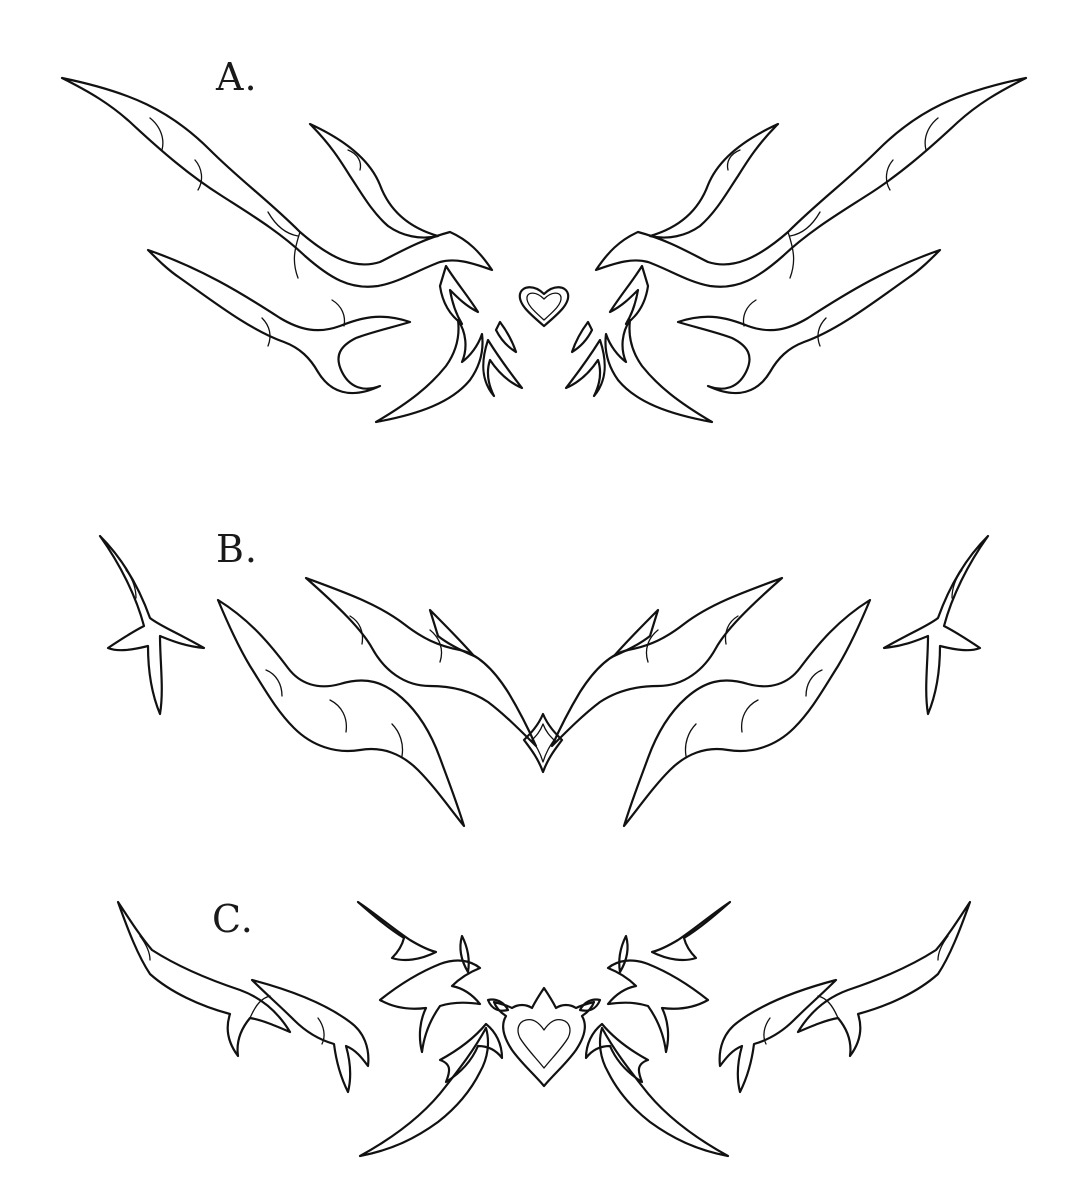 This screenshot has height=1200, width=1088. Describe the element at coordinates (237, 549) in the screenshot. I see `design-label: B.` at that location.